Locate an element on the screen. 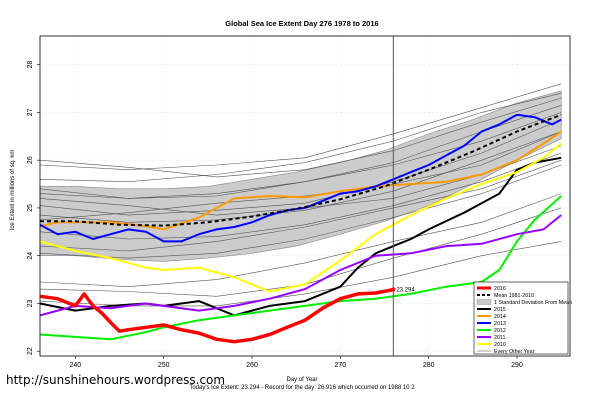 The width and height of the screenshot is (601, 400). current-value-label: 23.294 is located at coordinates (405, 290).